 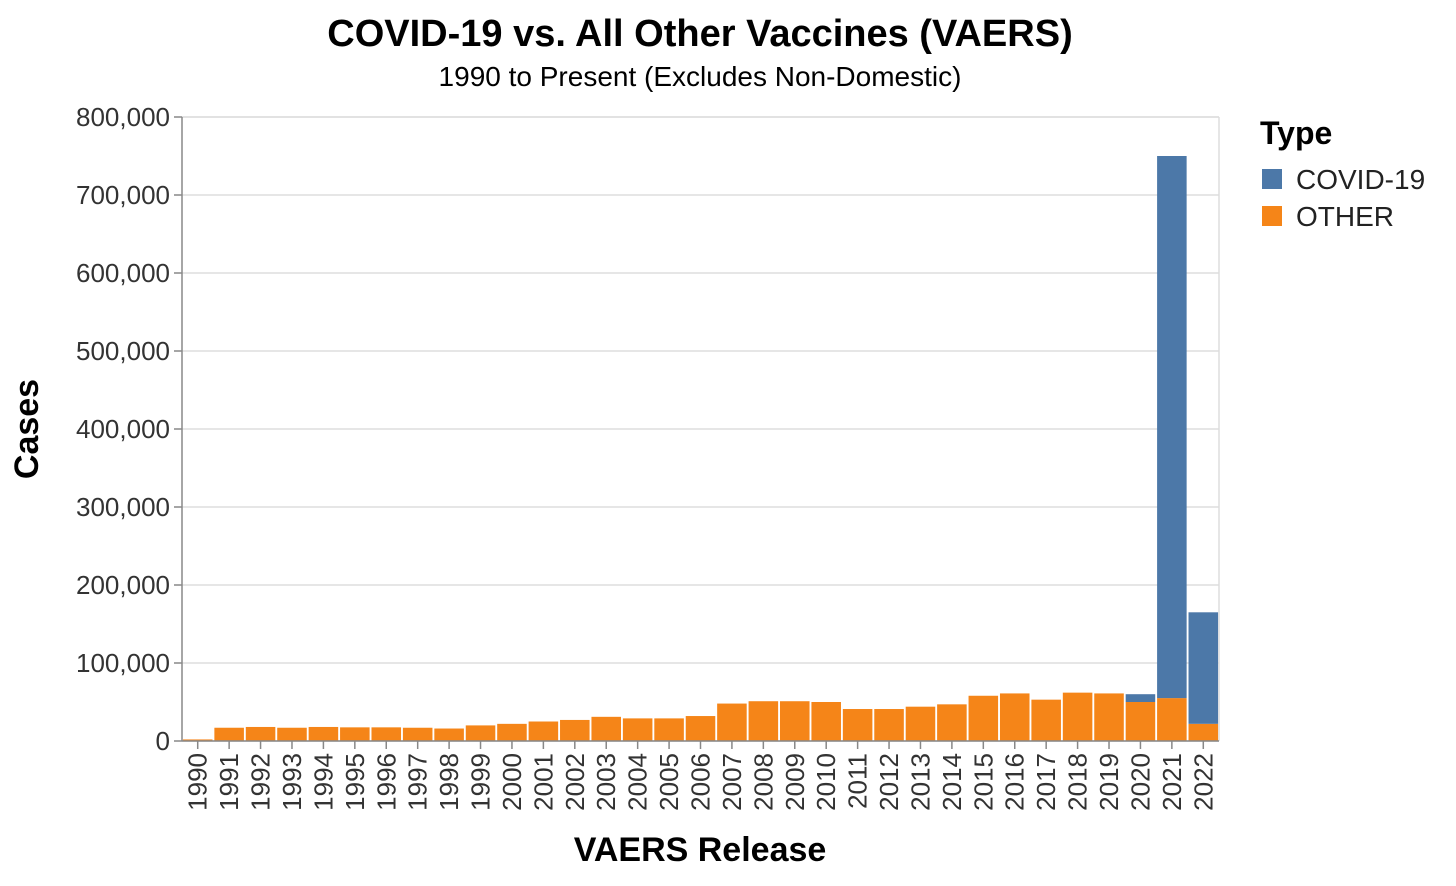 I want to click on x-tick-label: 2005, so click(x=669, y=782).